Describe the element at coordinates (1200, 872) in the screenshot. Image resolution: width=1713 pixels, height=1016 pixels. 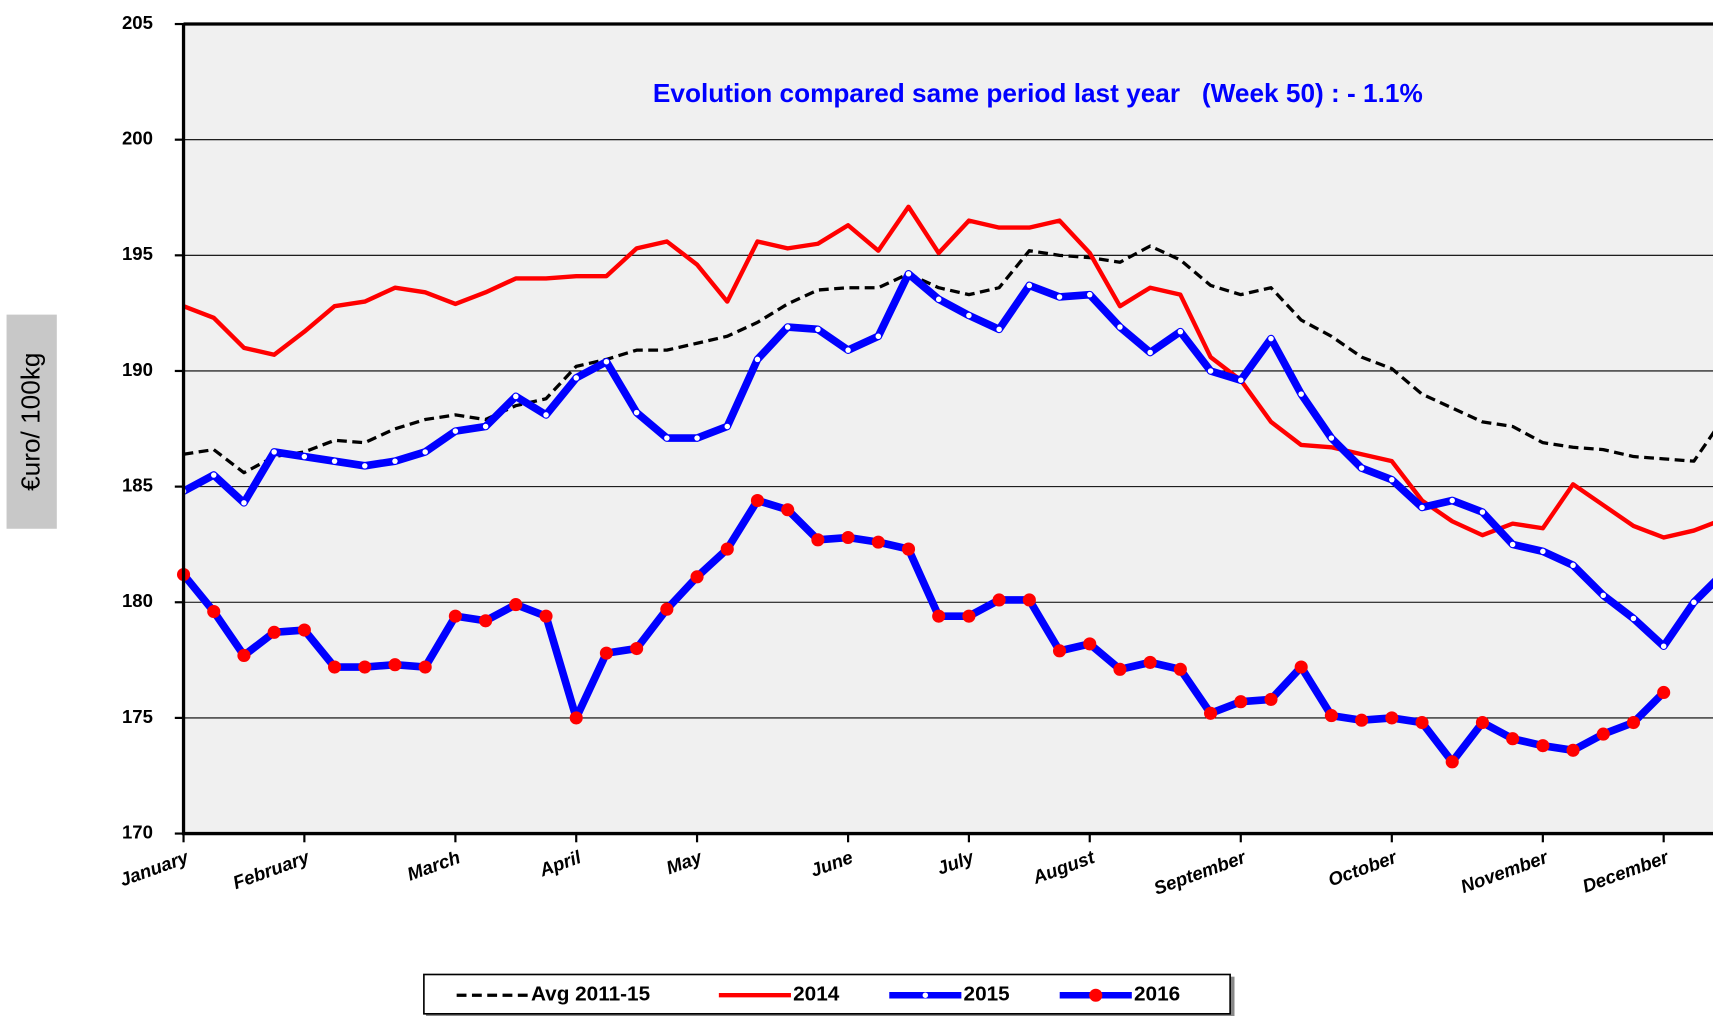
I see `x-tick-label: September` at that location.